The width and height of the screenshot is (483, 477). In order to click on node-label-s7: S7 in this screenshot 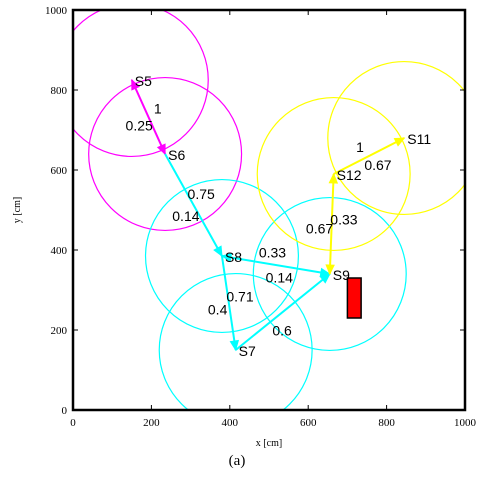, I will do `click(247, 351)`.